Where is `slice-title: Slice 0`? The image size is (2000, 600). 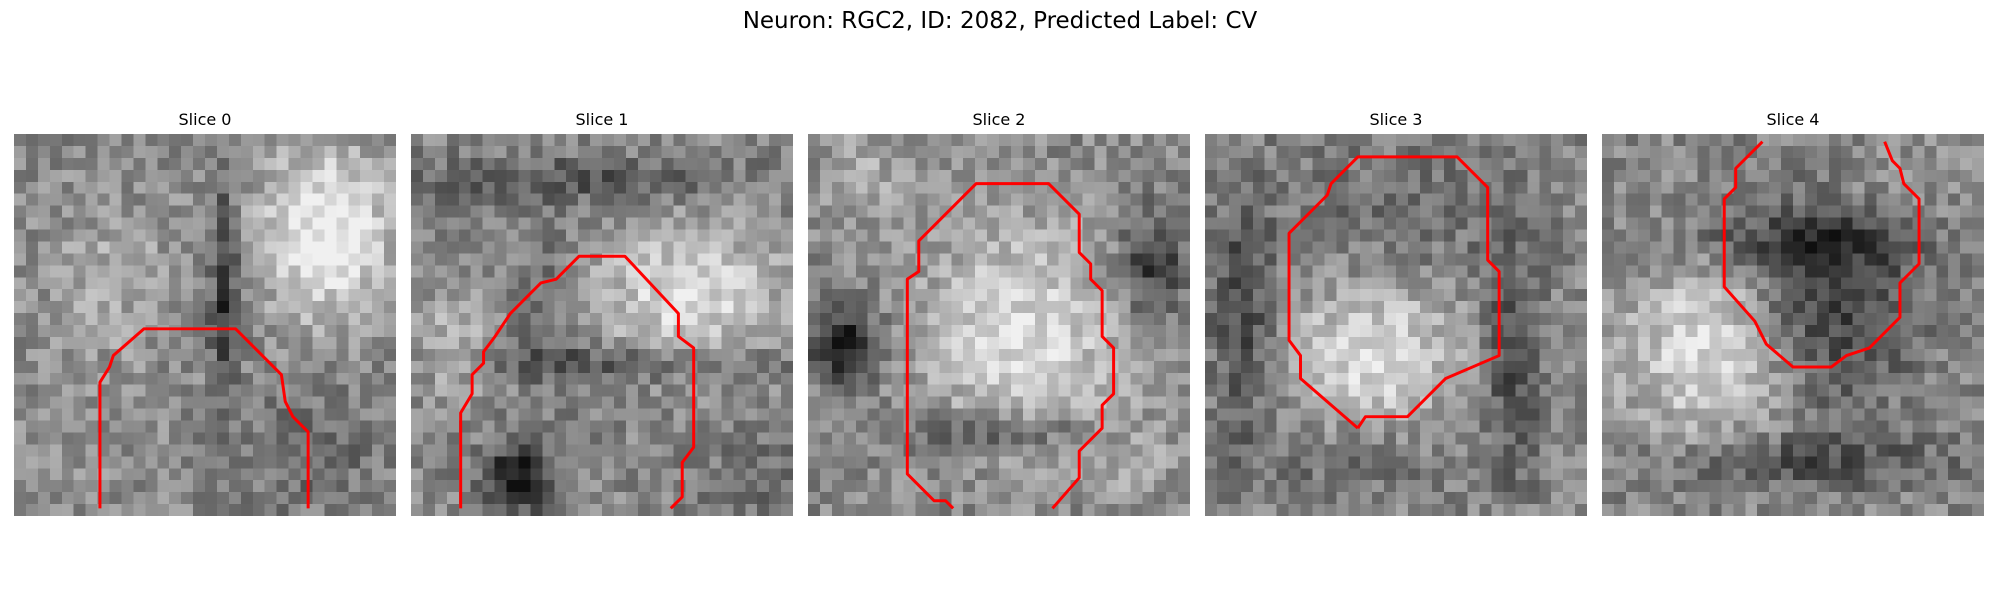
slice-title: Slice 0 is located at coordinates (205, 119).